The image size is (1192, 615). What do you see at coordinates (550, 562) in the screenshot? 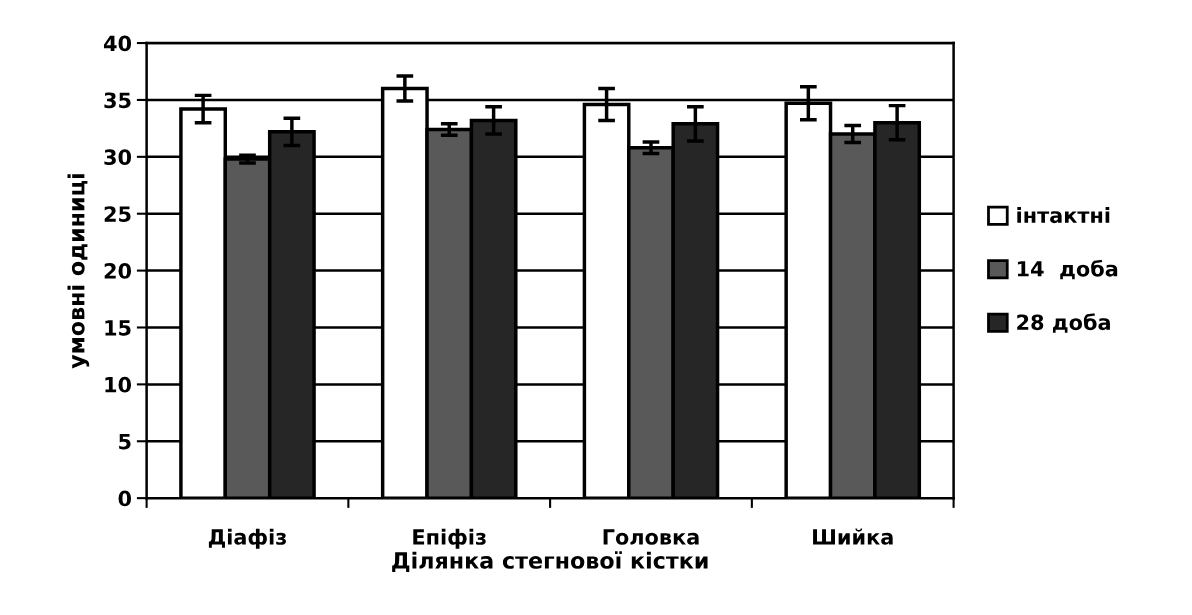
I see `x-axis-title: Ділянка стегнової кістки` at bounding box center [550, 562].